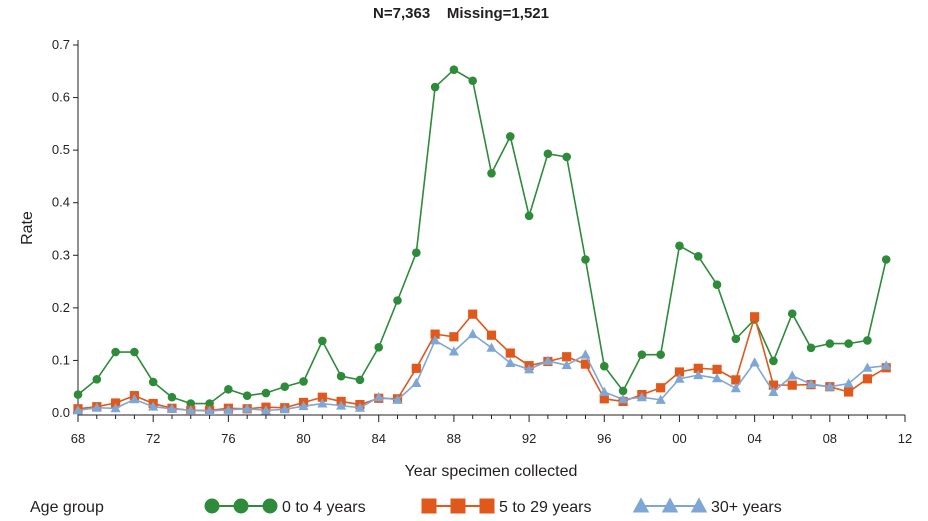 Image resolution: width=928 pixels, height=521 pixels. I want to click on x-tick-label: 84, so click(378, 438).